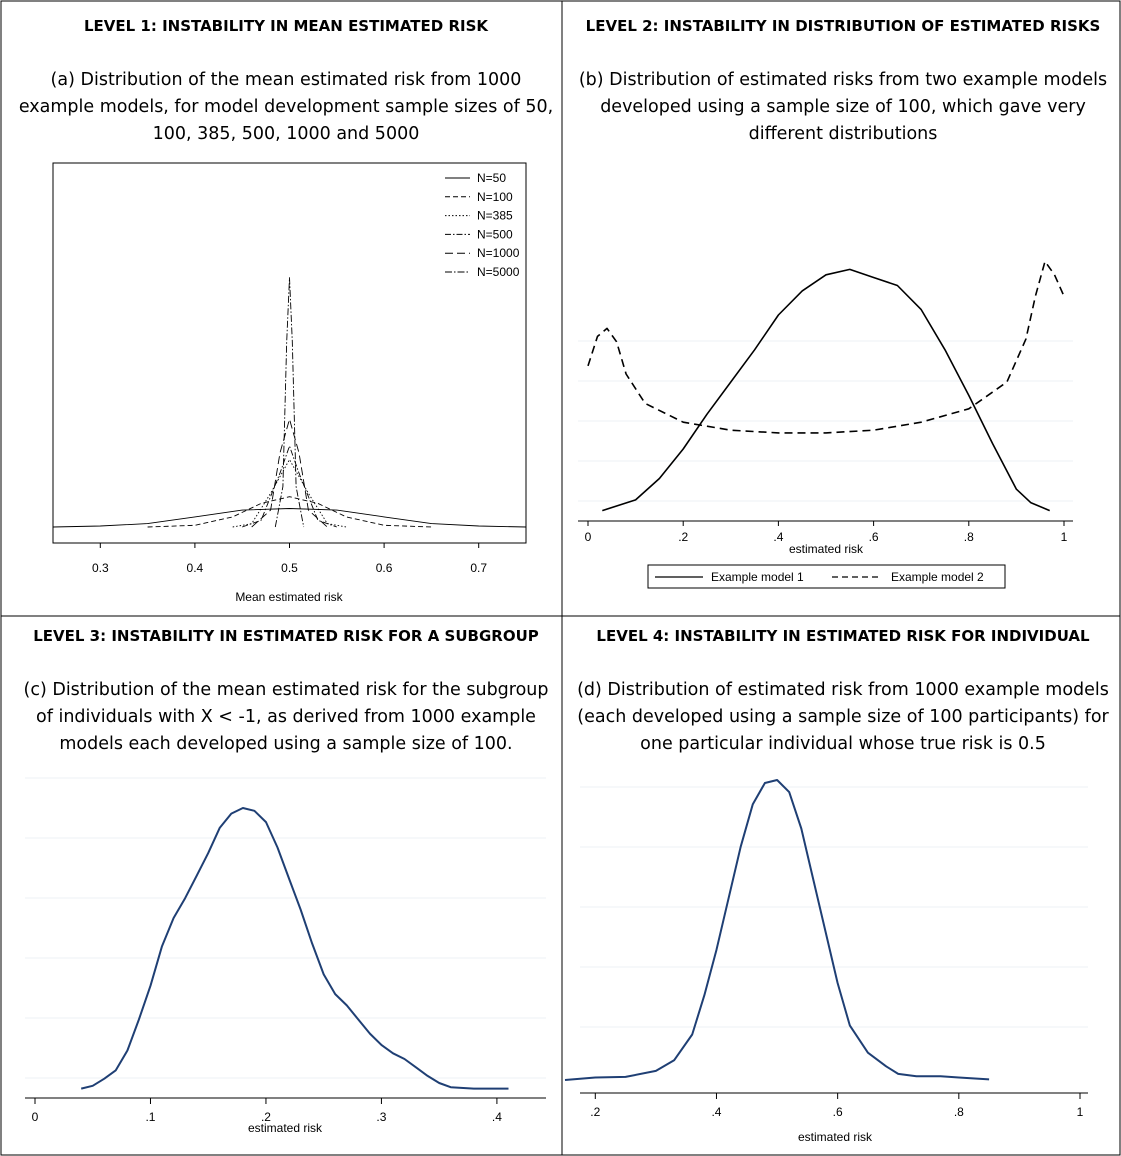 The height and width of the screenshot is (1156, 1121). I want to click on panel-b-legend-label: Example model 2, so click(937, 577).